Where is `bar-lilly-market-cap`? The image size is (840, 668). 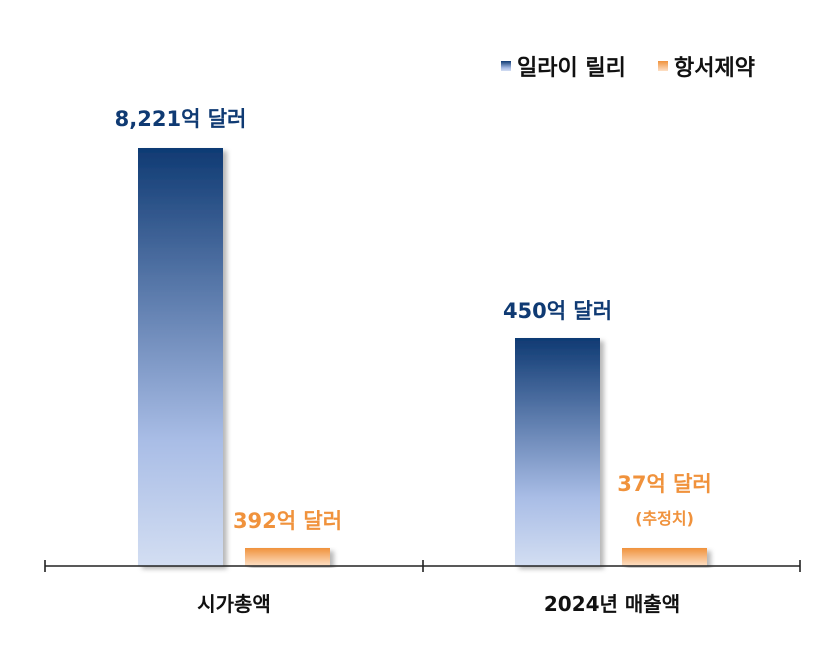
bar-lilly-market-cap is located at coordinates (180, 357).